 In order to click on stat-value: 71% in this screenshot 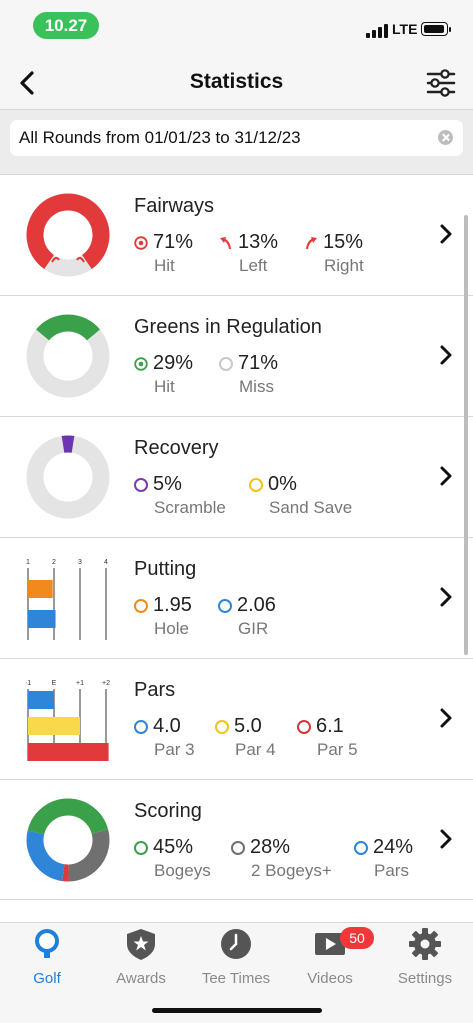, I will do `click(258, 363)`.